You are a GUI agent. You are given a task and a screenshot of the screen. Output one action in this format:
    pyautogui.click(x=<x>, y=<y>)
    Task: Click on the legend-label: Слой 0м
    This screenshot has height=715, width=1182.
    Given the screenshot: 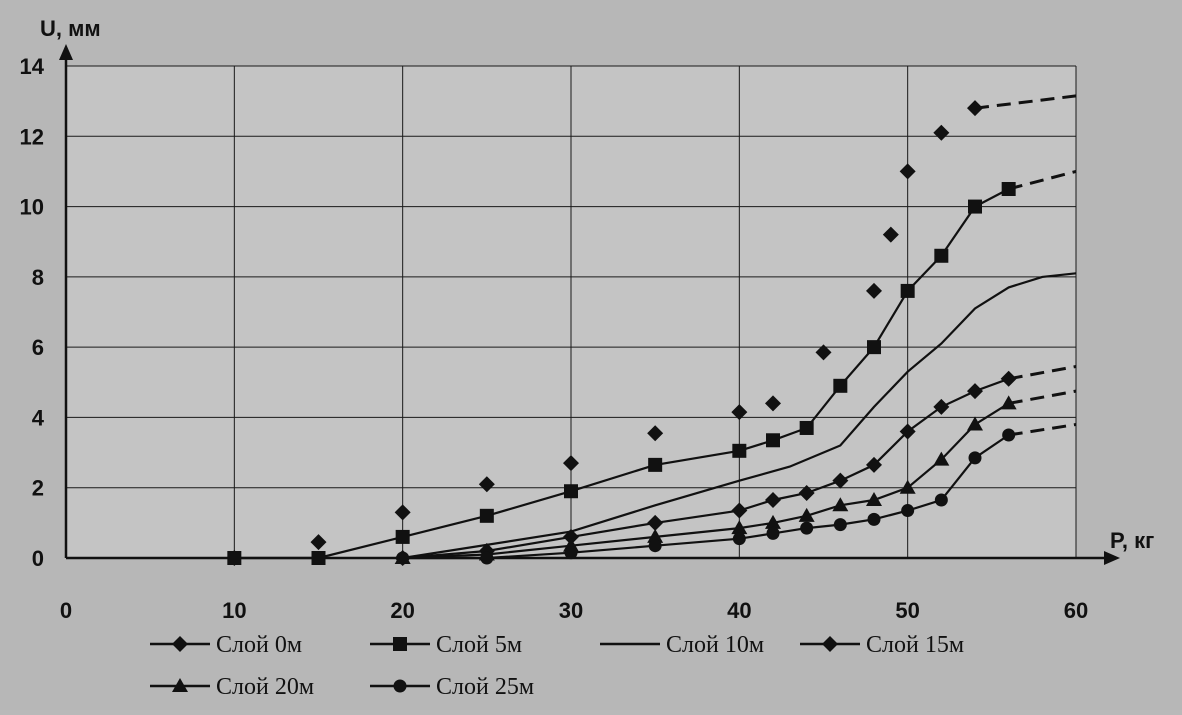 What is the action you would take?
    pyautogui.click(x=259, y=645)
    